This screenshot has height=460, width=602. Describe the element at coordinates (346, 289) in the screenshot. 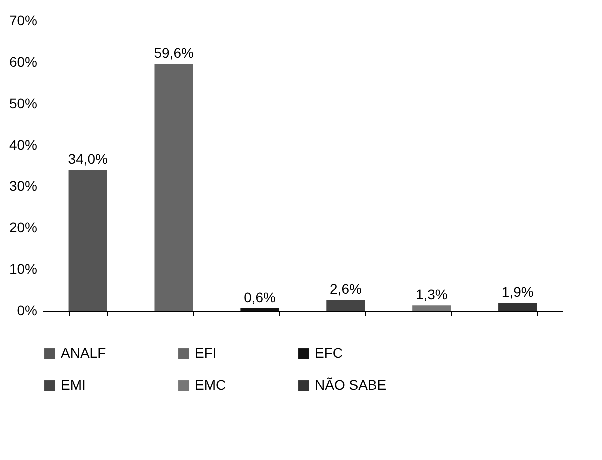

I see `data-label: 2,6%` at that location.